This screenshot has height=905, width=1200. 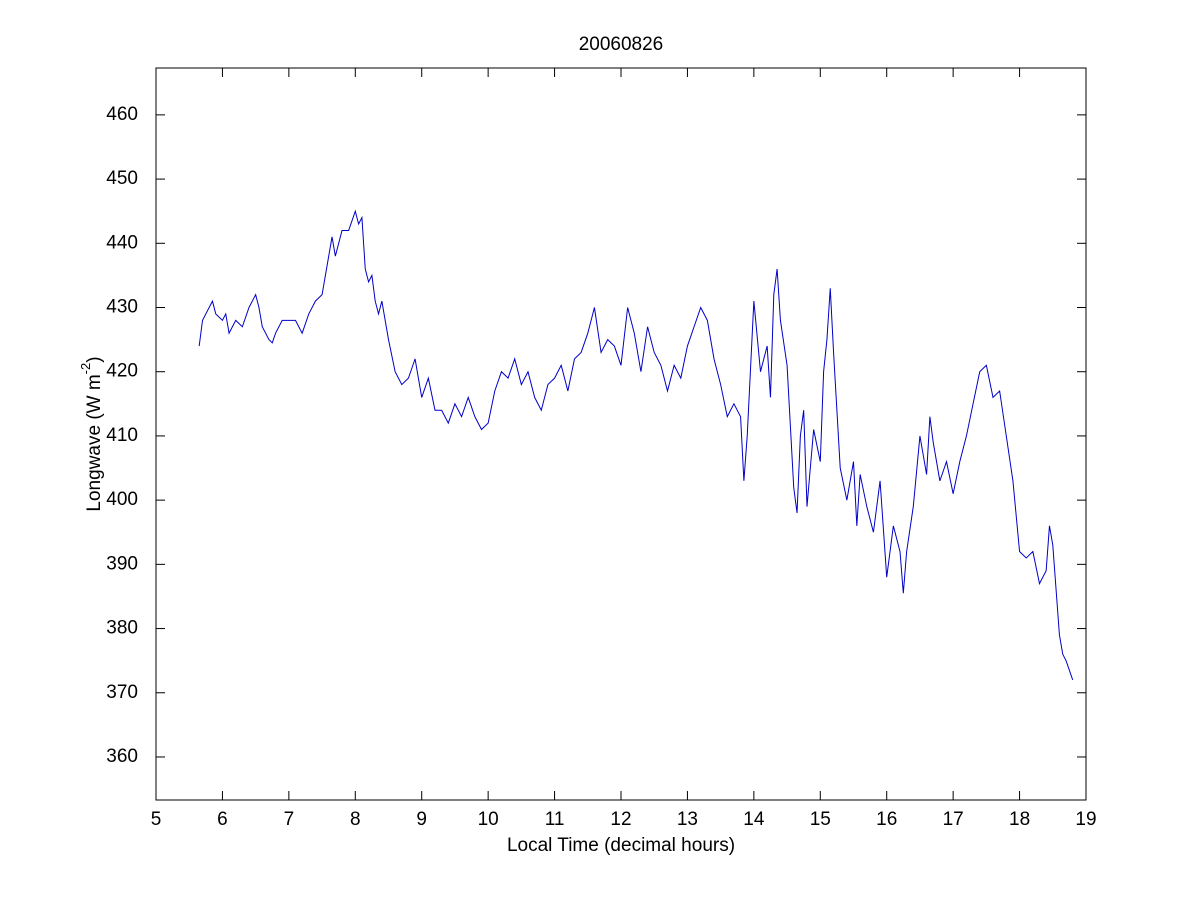 What do you see at coordinates (355, 819) in the screenshot?
I see `x-tick-label: 8` at bounding box center [355, 819].